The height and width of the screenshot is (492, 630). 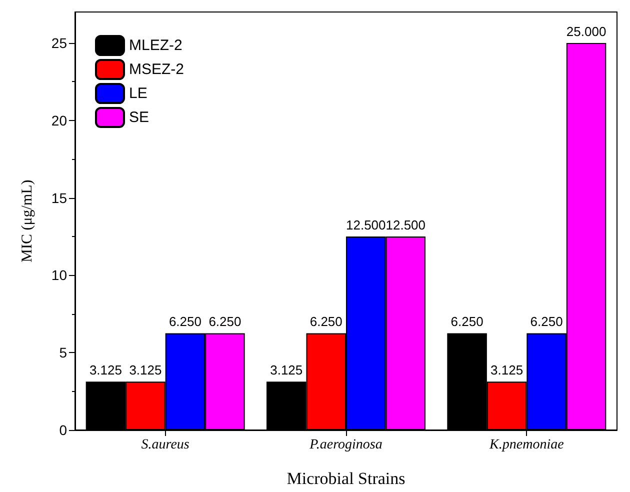 I want to click on legend-label: MSEZ-2, so click(x=156, y=69).